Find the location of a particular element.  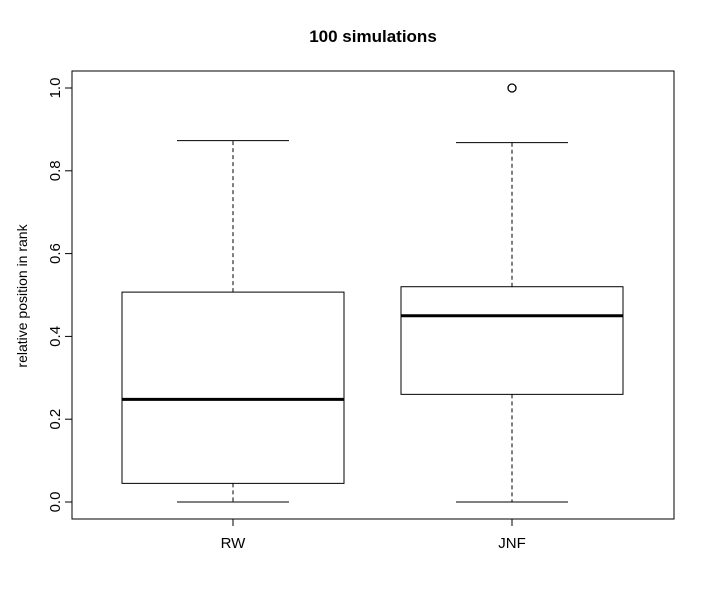

chart-title: 100 simulations is located at coordinates (373, 36).